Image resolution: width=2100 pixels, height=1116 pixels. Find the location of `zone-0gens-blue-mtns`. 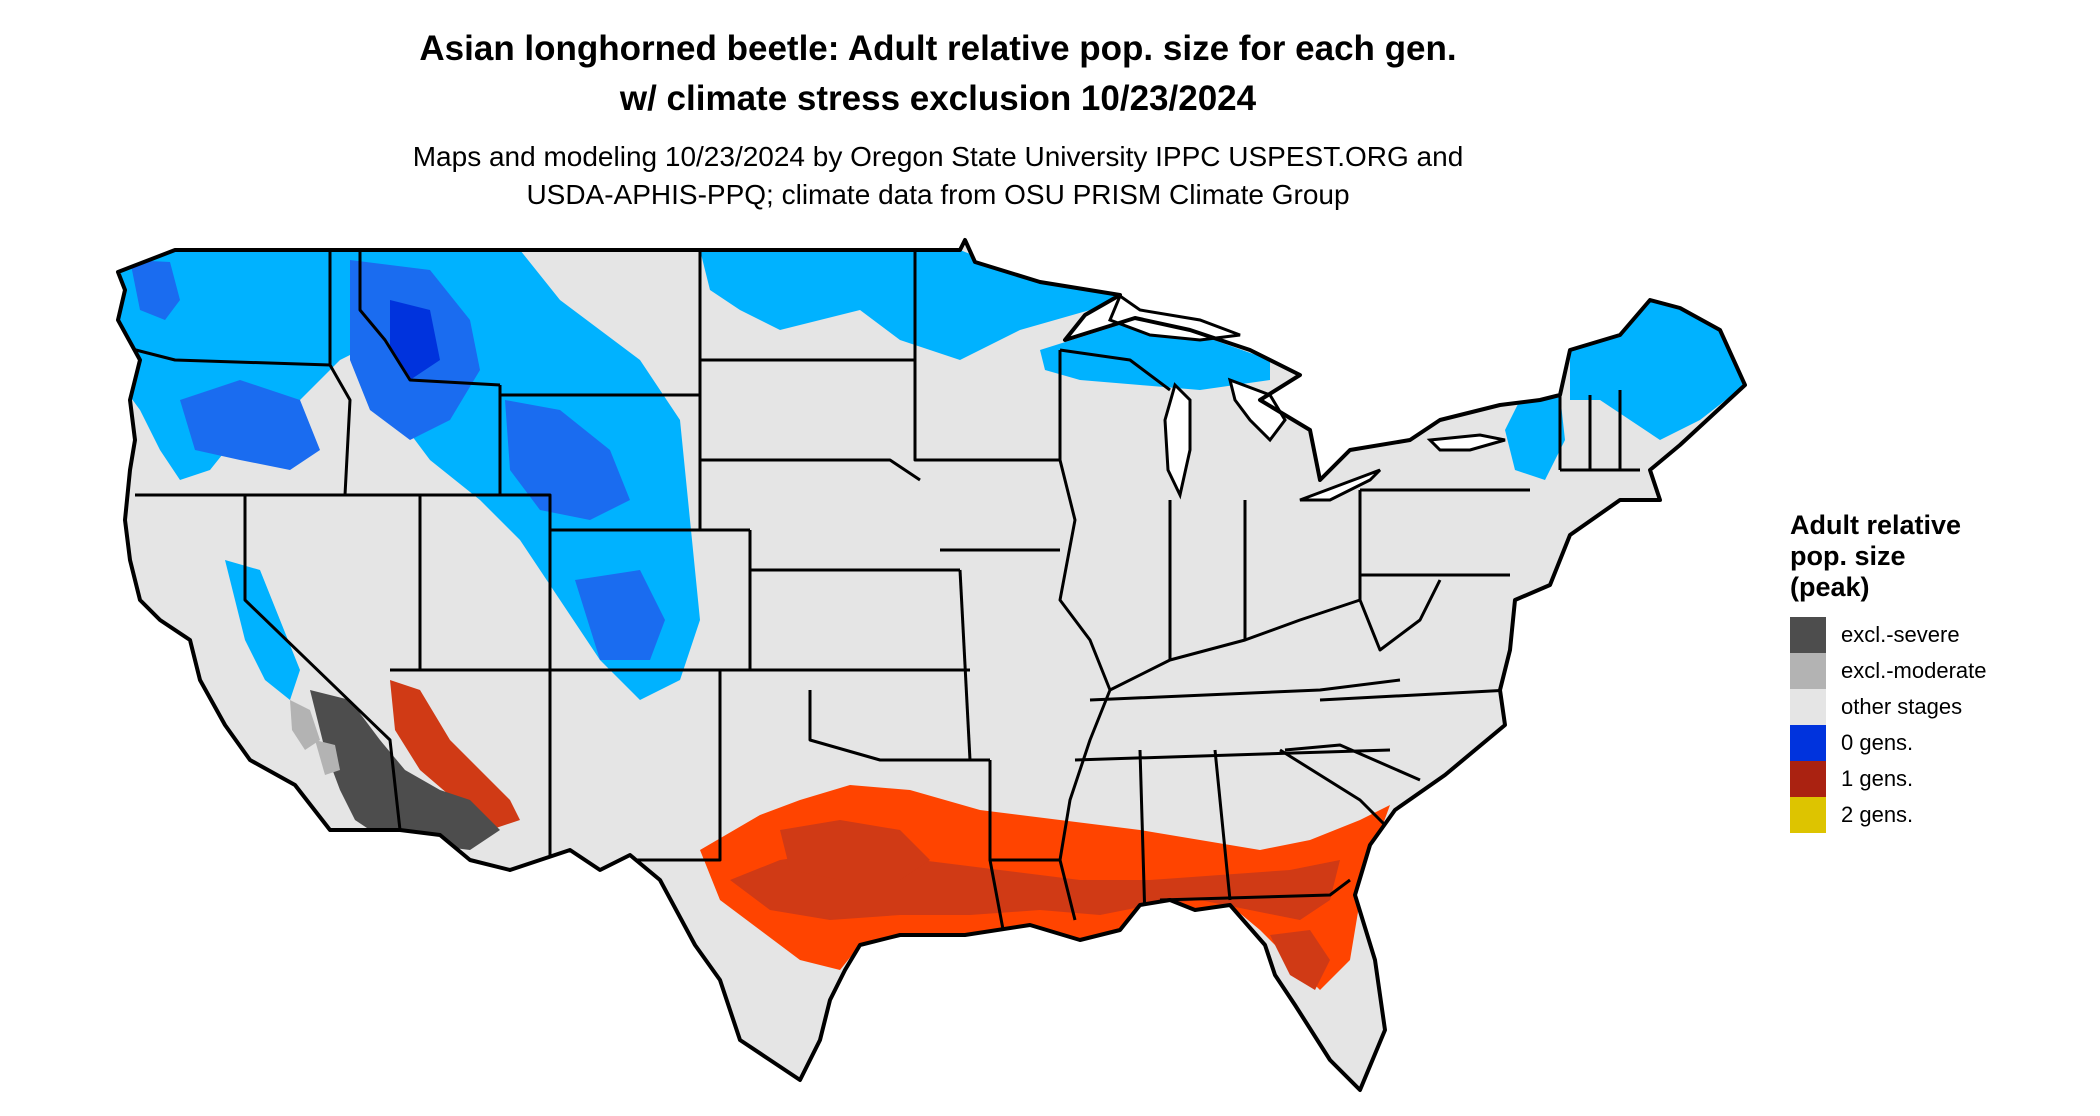

zone-0gens-blue-mtns is located at coordinates (250, 425).